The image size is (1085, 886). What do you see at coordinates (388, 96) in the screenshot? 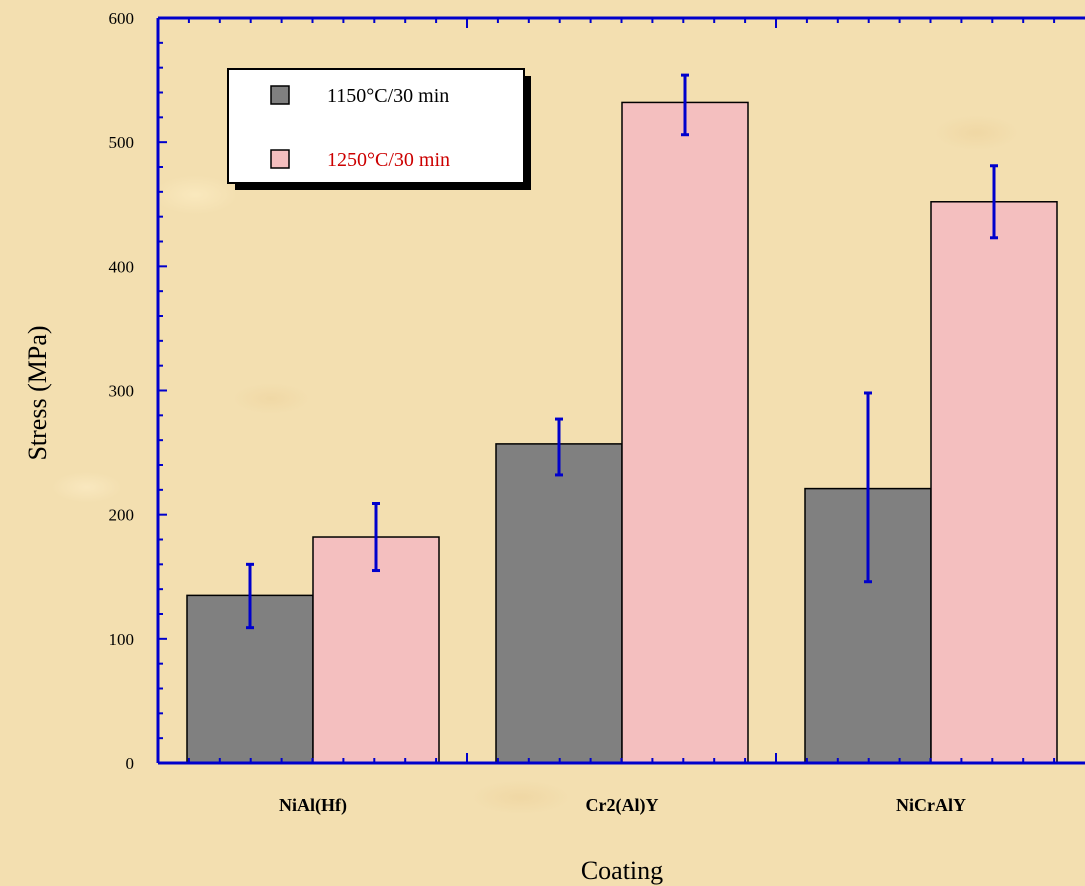
I see `legend-label-1150: 1150°C/30 min` at bounding box center [388, 96].